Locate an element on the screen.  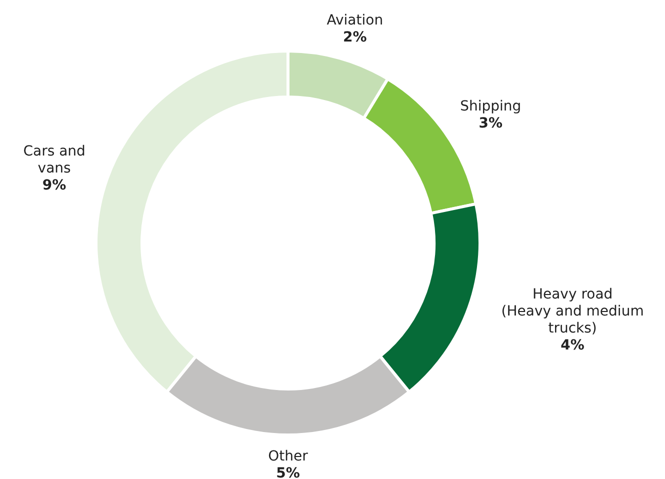
slice-label: Aviation is located at coordinates (355, 20).